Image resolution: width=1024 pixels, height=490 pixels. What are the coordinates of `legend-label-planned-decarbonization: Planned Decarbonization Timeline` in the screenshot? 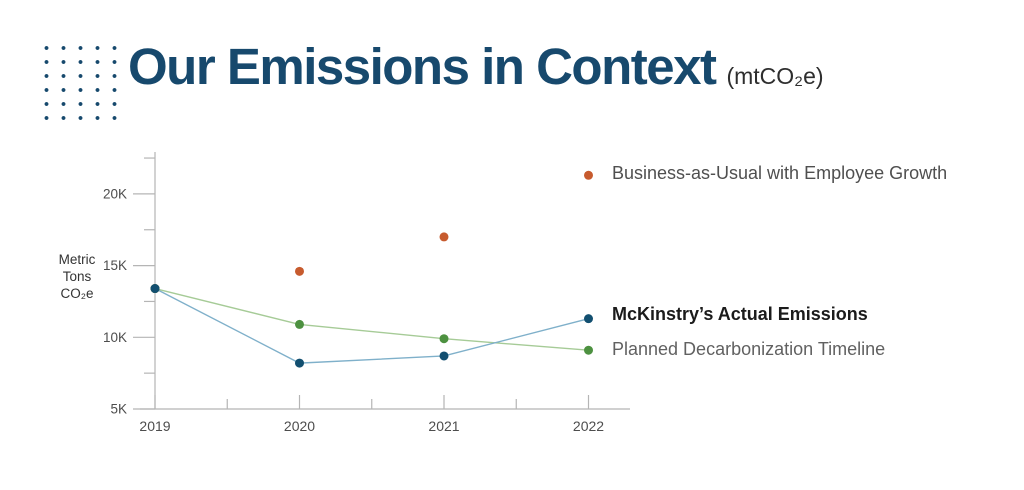 It's located at (749, 349).